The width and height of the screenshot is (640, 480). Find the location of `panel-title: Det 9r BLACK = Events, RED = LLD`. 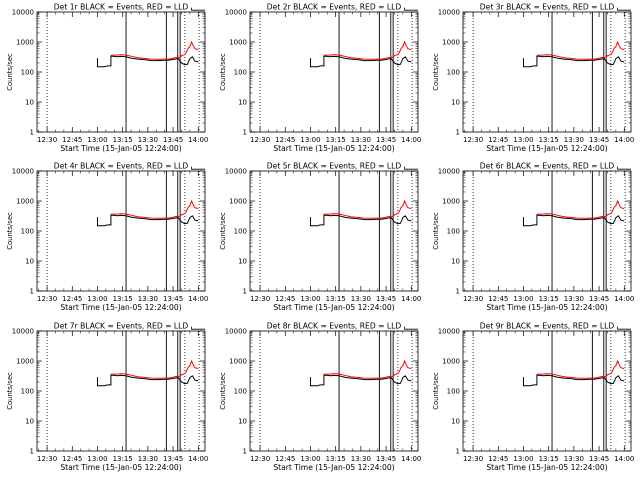

panel-title: Det 9r BLACK = Events, RED = LLD is located at coordinates (547, 326).